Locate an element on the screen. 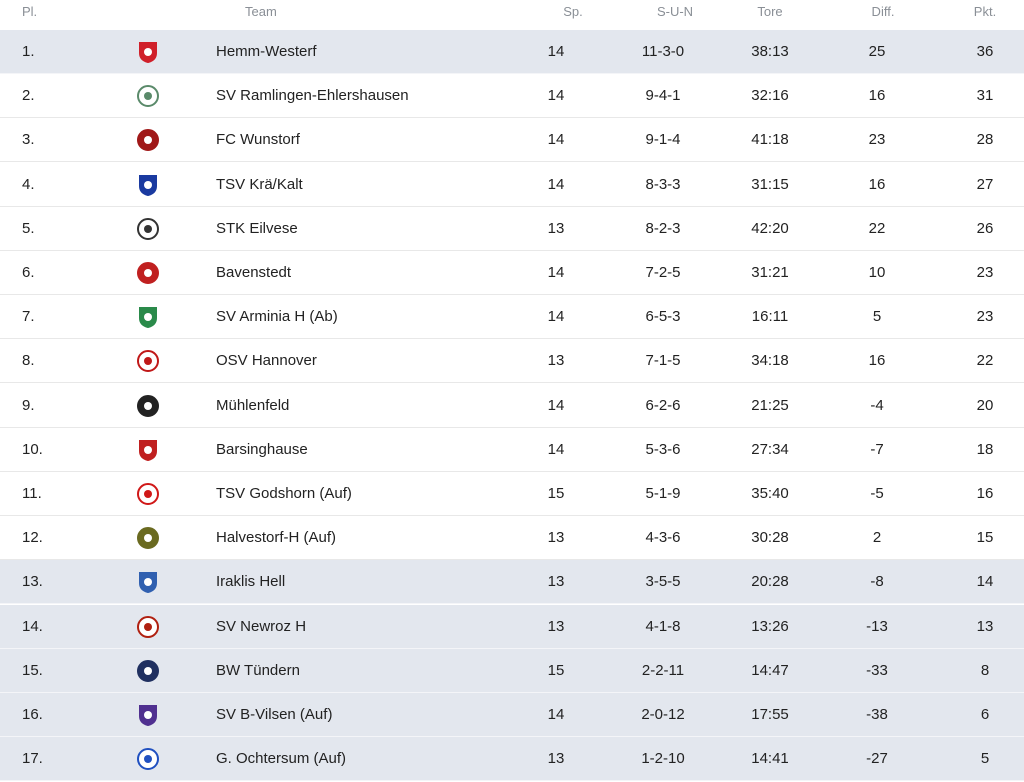 The height and width of the screenshot is (782, 1024). goal-diff: -8 is located at coordinates (877, 582).